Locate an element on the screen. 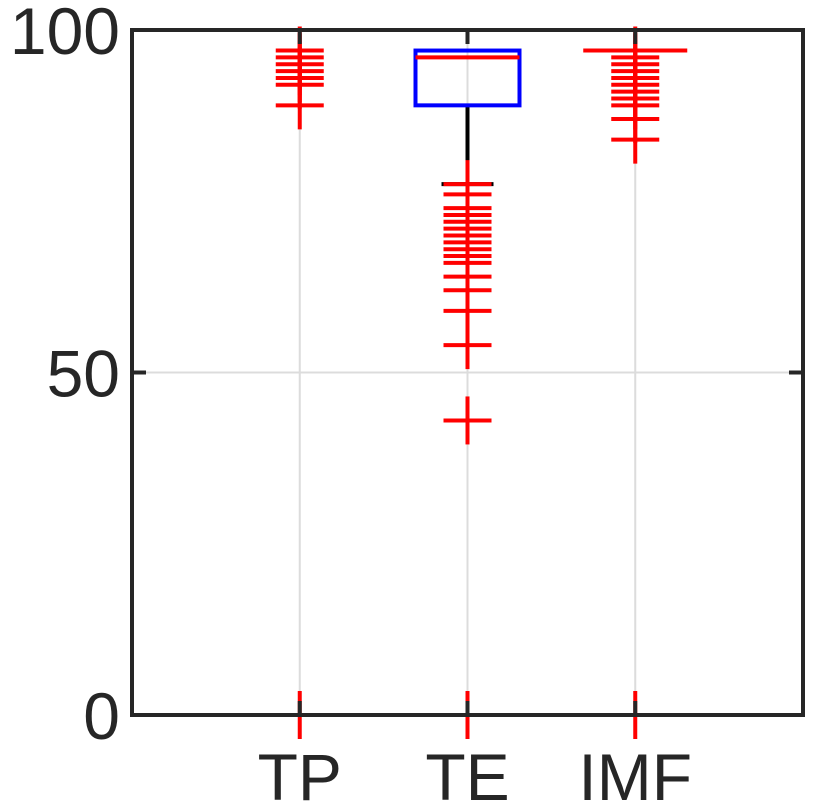 This screenshot has width=826, height=806. y-tick-label-0: 0 is located at coordinates (101, 716).